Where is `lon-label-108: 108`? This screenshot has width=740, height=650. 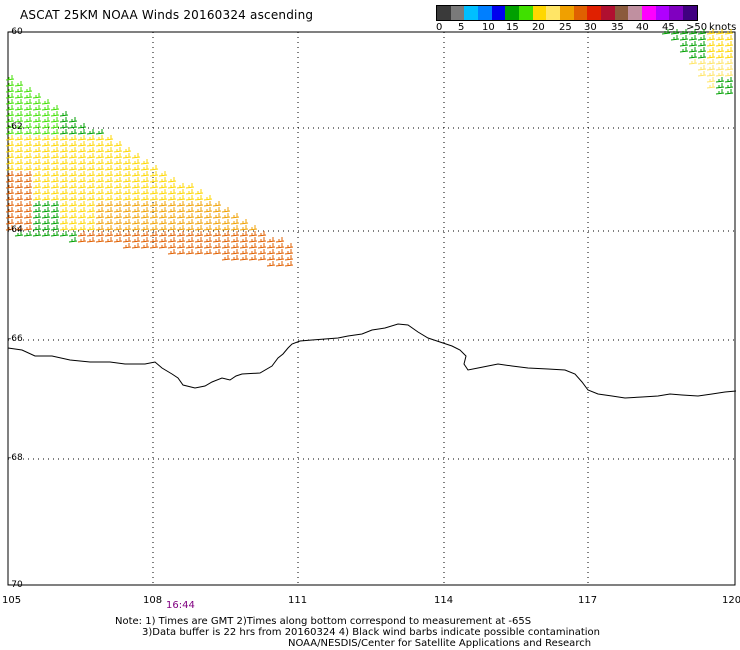
lon-label-108: 108 is located at coordinates (153, 600).